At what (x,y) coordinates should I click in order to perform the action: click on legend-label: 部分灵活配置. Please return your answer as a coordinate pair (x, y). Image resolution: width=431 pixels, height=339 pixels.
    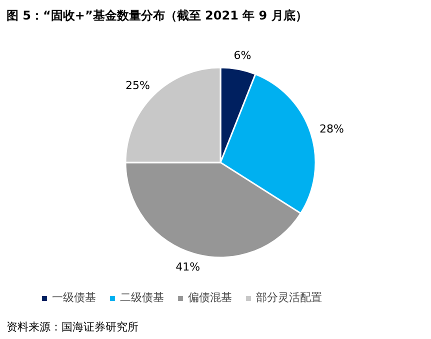
    Looking at the image, I should click on (289, 297).